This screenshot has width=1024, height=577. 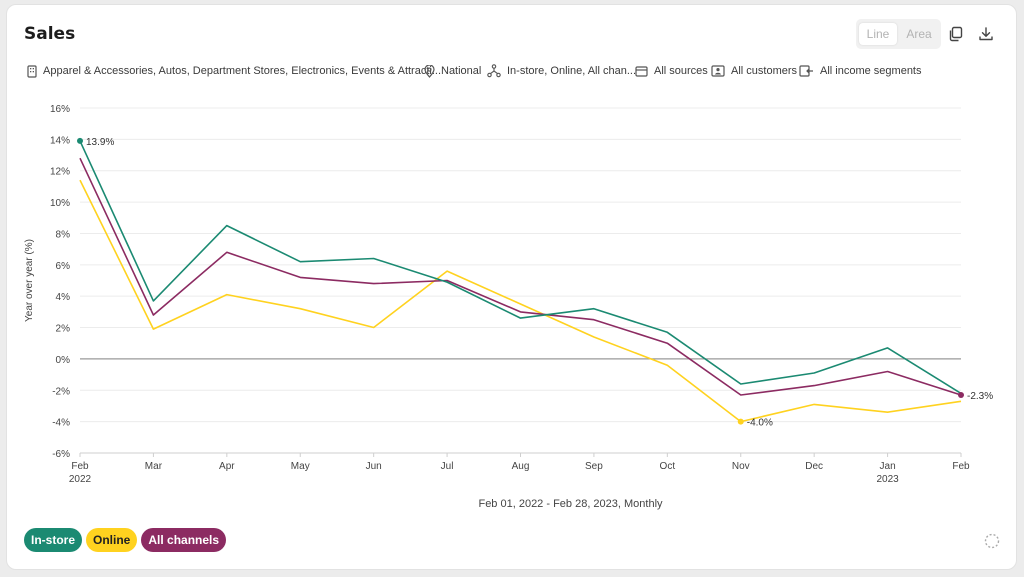 What do you see at coordinates (63, 329) in the screenshot?
I see `y-tick-label: 2%` at bounding box center [63, 329].